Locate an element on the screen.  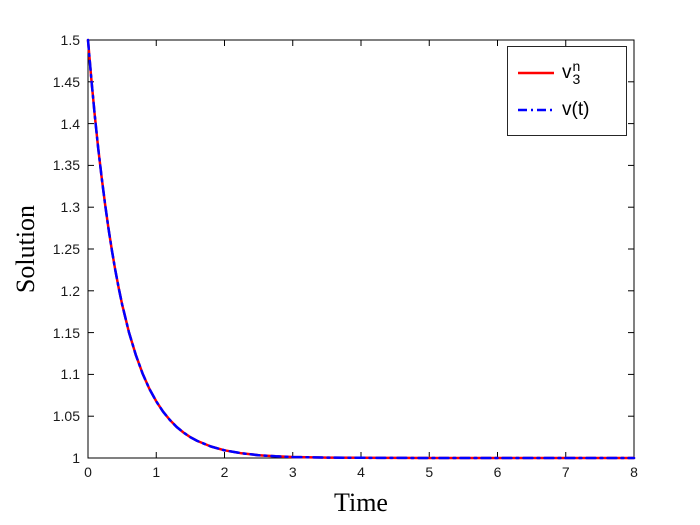
legend-label-superscript: n is located at coordinates (576, 65).